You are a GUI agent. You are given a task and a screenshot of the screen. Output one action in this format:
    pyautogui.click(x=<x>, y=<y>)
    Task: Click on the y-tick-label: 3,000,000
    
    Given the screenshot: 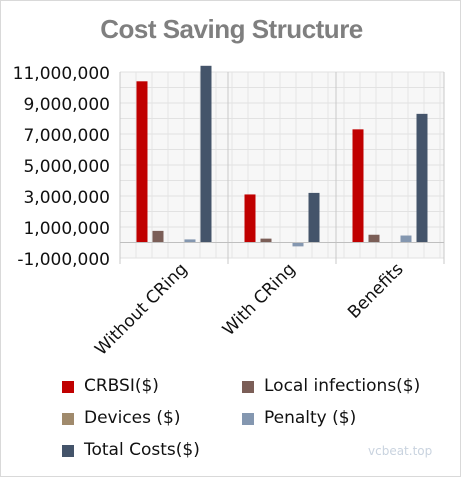 What is the action you would take?
    pyautogui.click(x=66, y=198)
    